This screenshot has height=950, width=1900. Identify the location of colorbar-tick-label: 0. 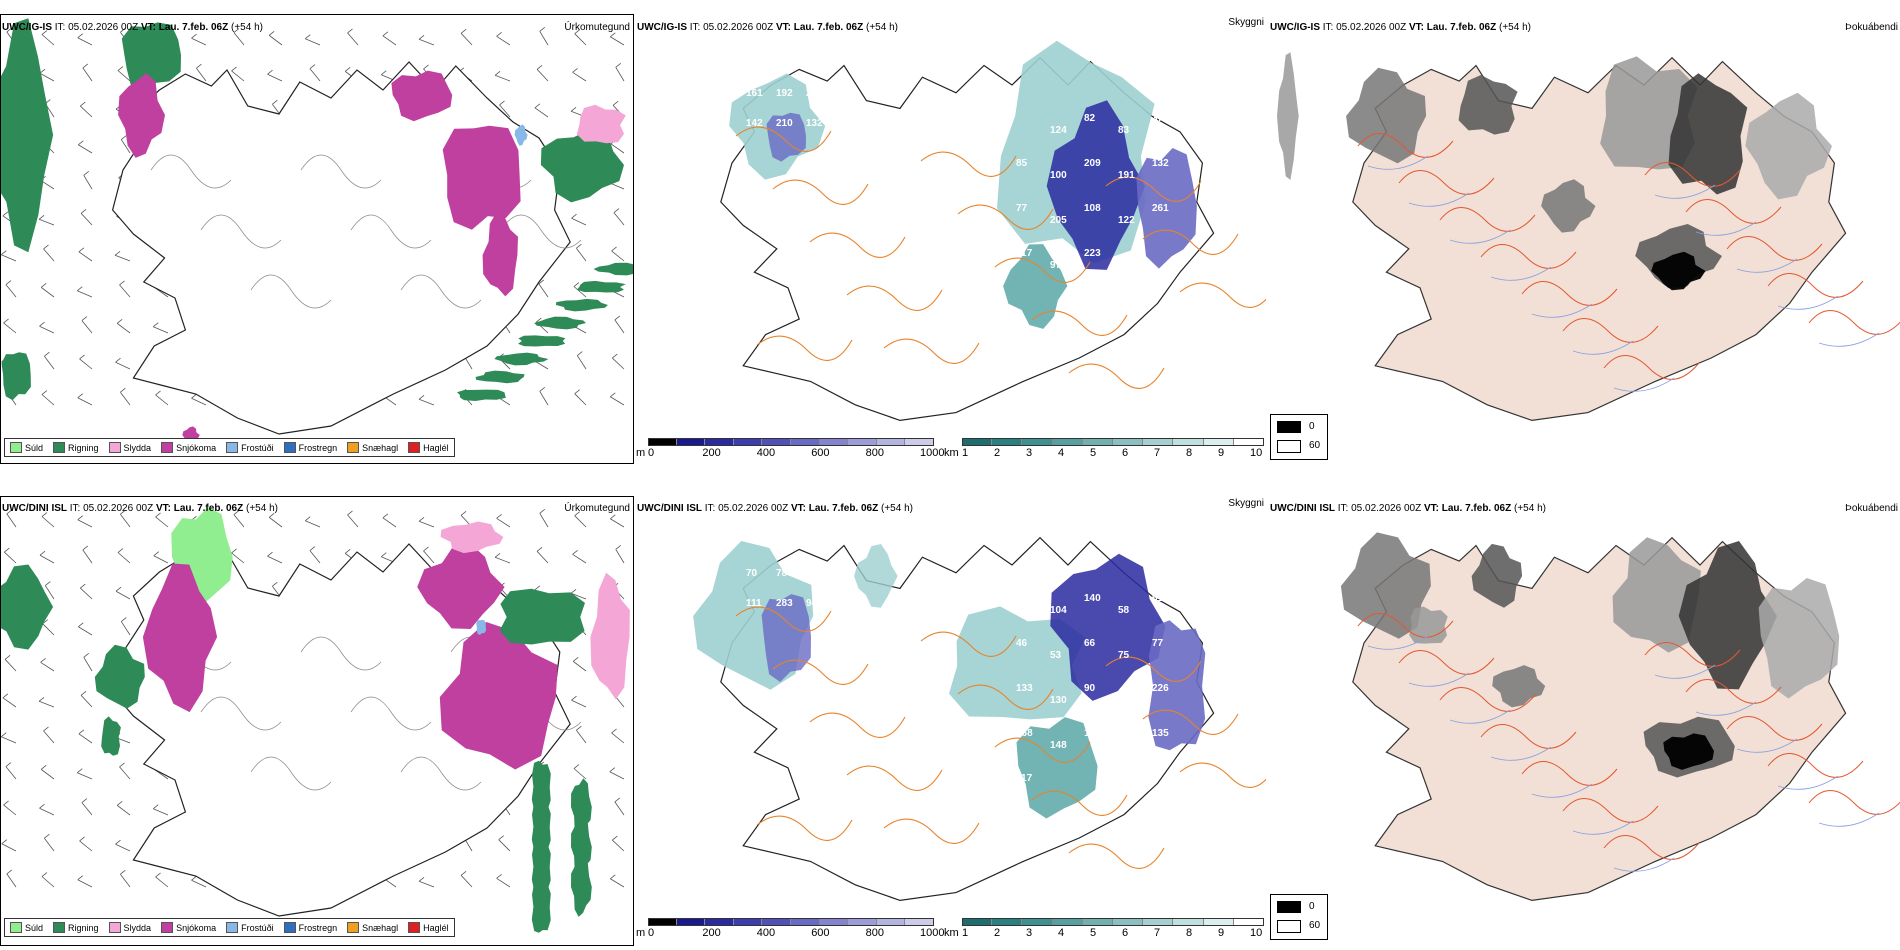
(651, 453).